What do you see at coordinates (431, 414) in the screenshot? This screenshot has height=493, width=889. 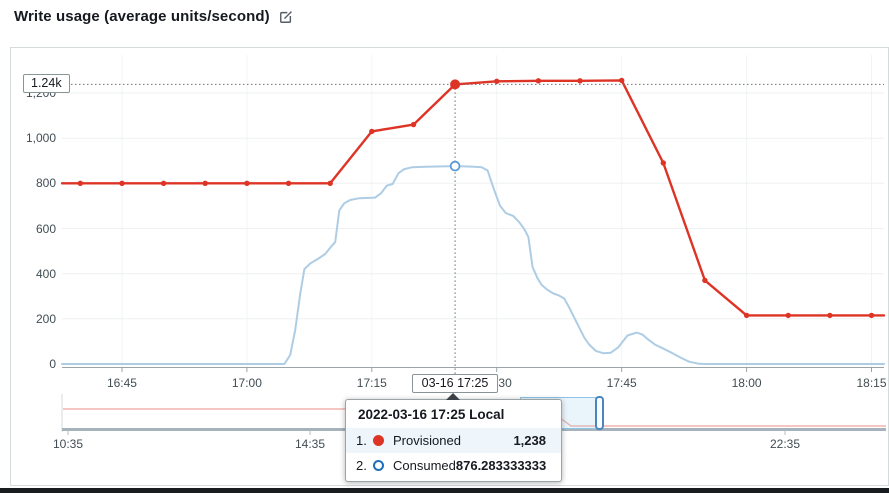 I see `tooltip-title: 2022-03-16 17:25 Local` at bounding box center [431, 414].